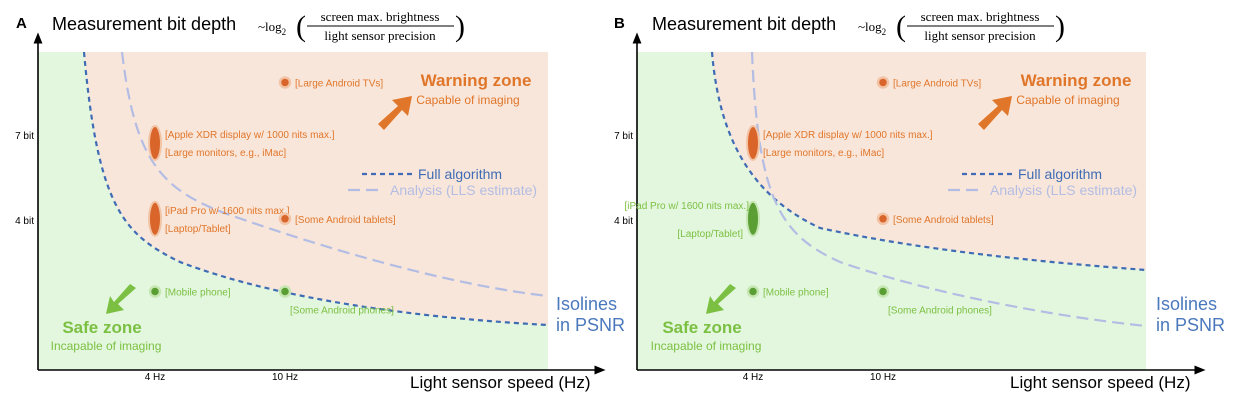 Image resolution: width=1239 pixels, height=402 pixels. I want to click on panel-letter: B, so click(619, 23).